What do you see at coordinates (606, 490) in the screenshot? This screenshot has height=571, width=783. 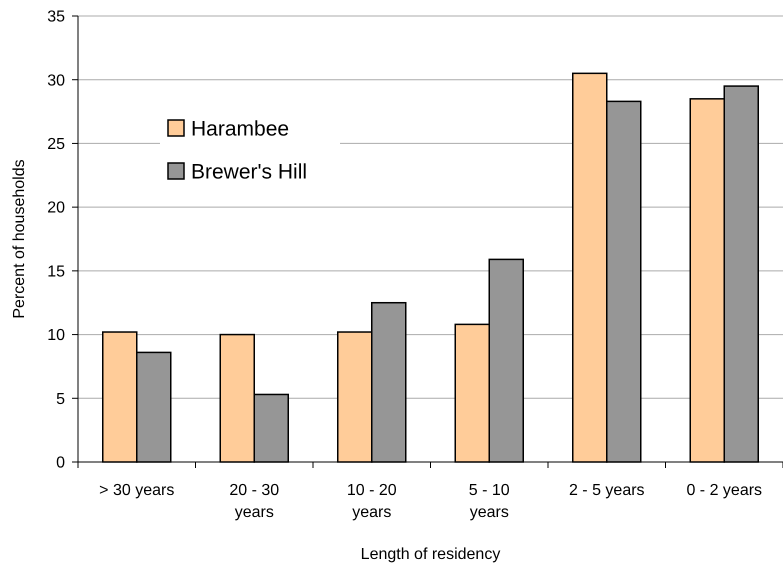 I see `x-tick-label: 2 - 5 years` at bounding box center [606, 490].